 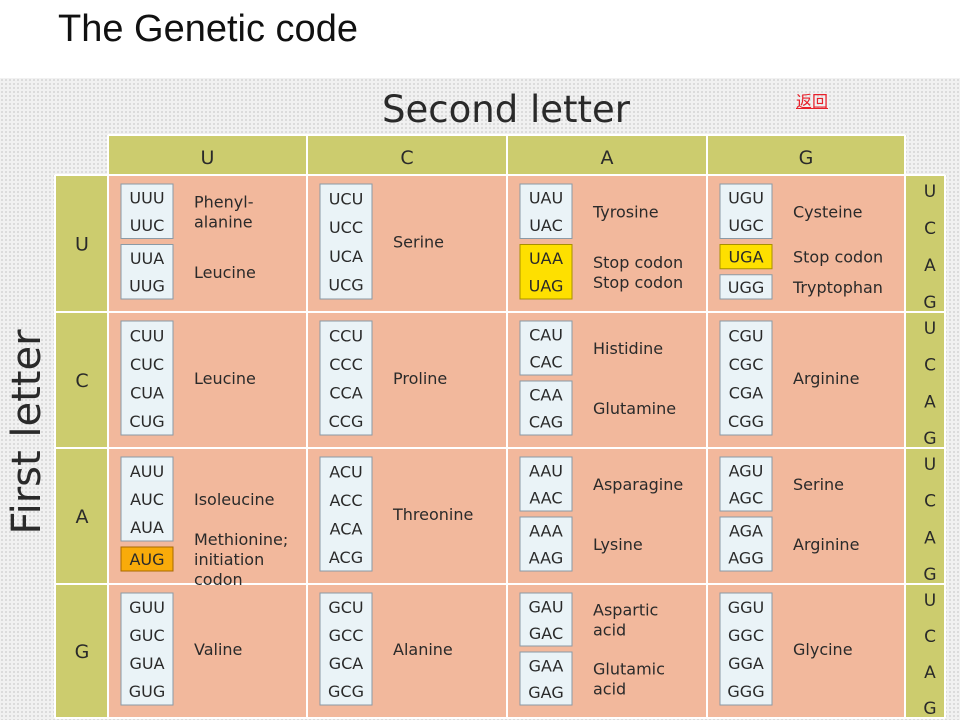 I want to click on third-letter-c-c: C, so click(x=930, y=366).